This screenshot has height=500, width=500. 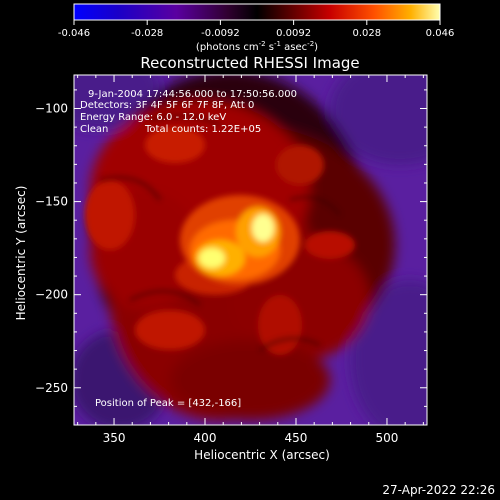 I want to click on peak-position-label: Position of Peak = [432,-166], so click(x=168, y=403).